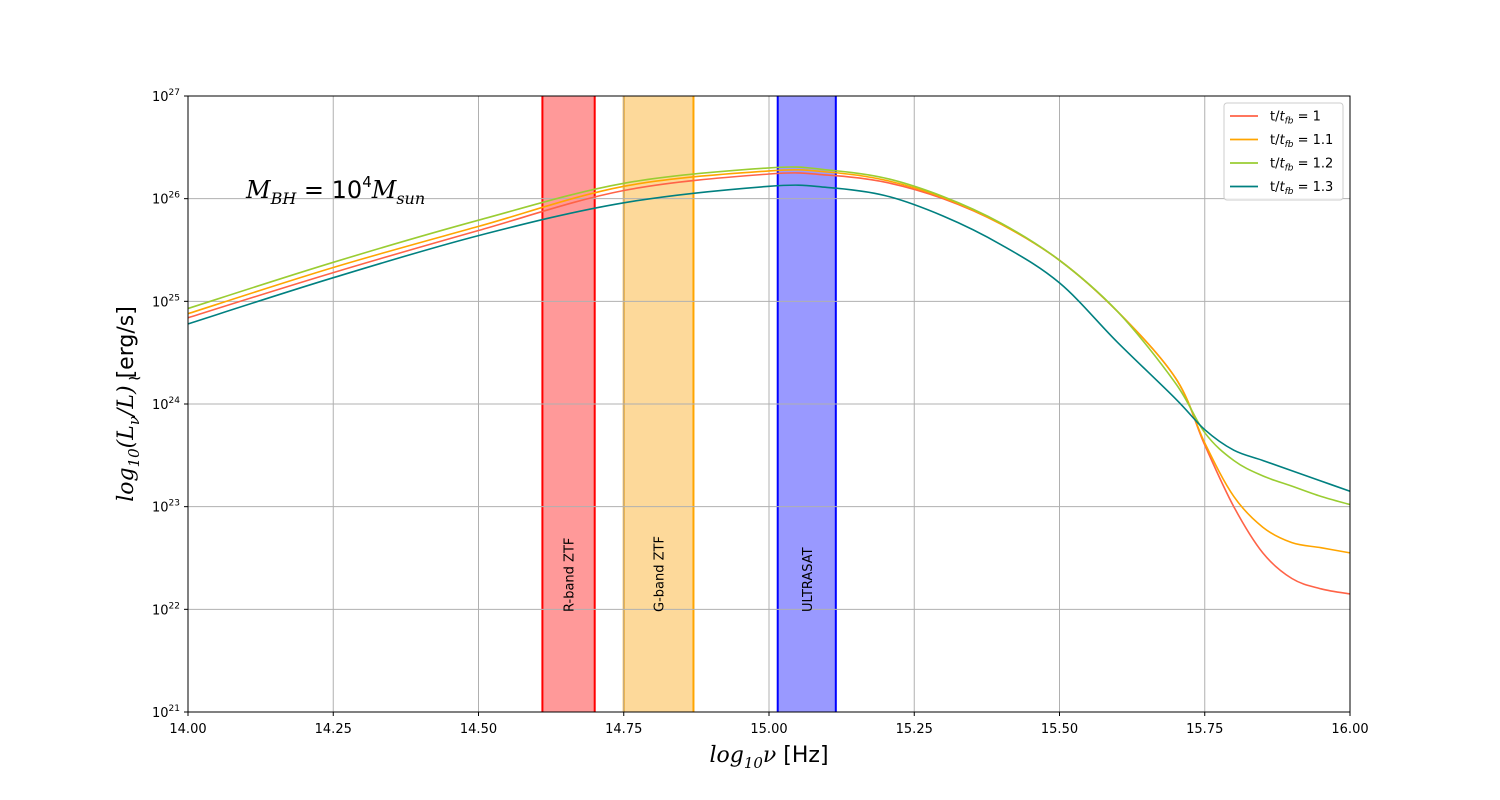  What do you see at coordinates (478, 729) in the screenshot?
I see `x-tick-label-2: 14.50` at bounding box center [478, 729].